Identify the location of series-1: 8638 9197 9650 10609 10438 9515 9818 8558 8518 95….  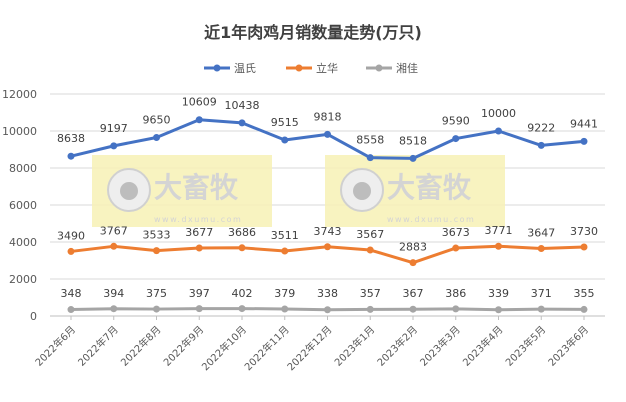
(327, 129).